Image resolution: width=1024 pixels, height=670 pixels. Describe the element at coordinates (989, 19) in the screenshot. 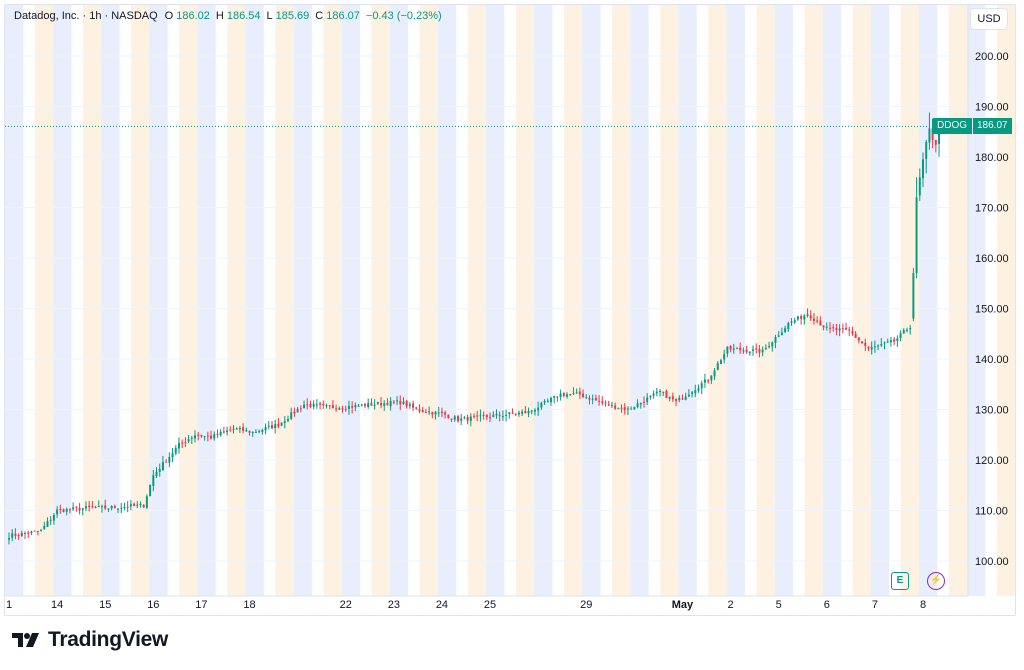

I see `currency-button: USD` at that location.